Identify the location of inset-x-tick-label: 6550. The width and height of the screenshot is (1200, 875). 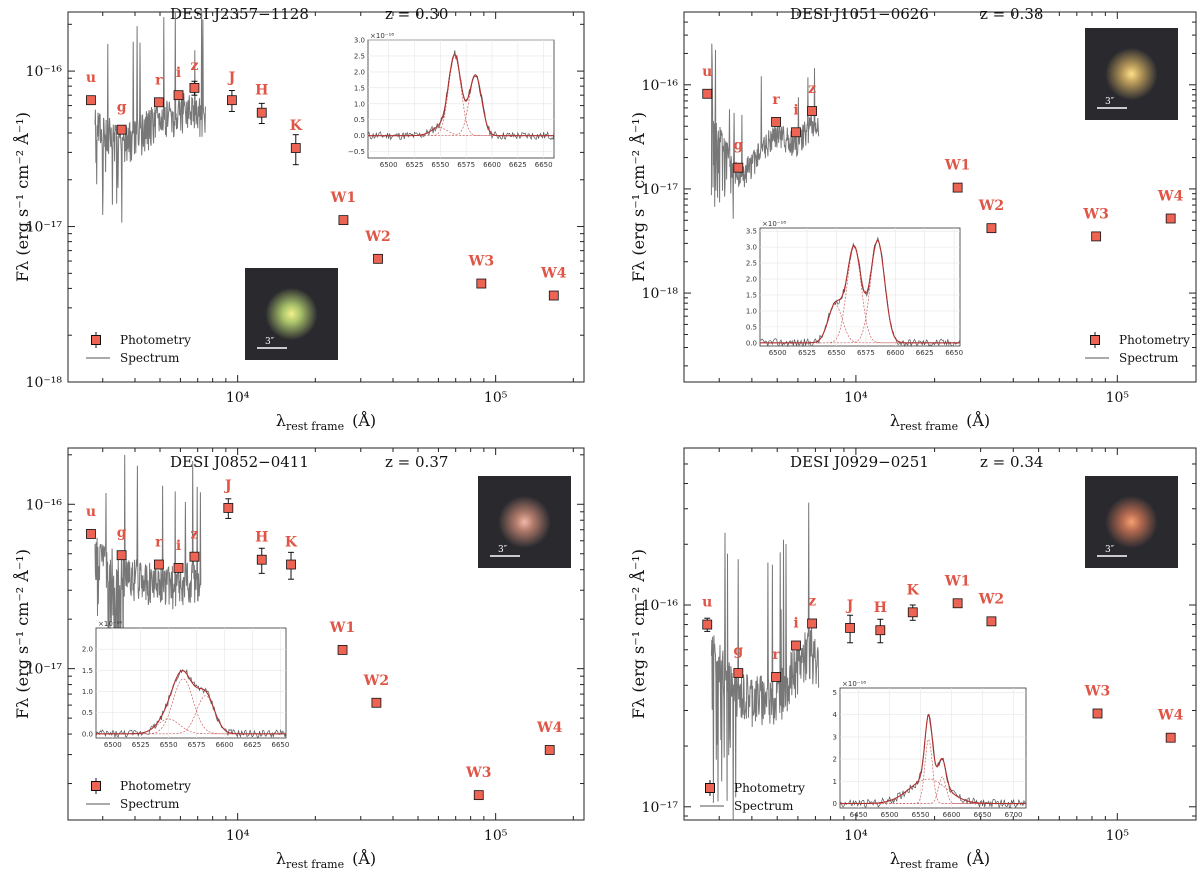
(169, 745).